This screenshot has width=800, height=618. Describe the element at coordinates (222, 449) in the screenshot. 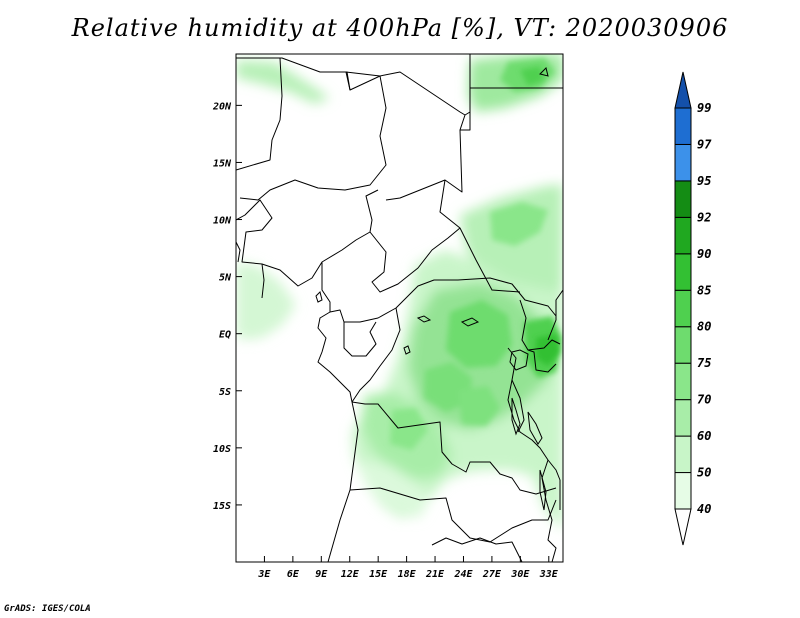

I see `y-tick-label: 10S` at that location.